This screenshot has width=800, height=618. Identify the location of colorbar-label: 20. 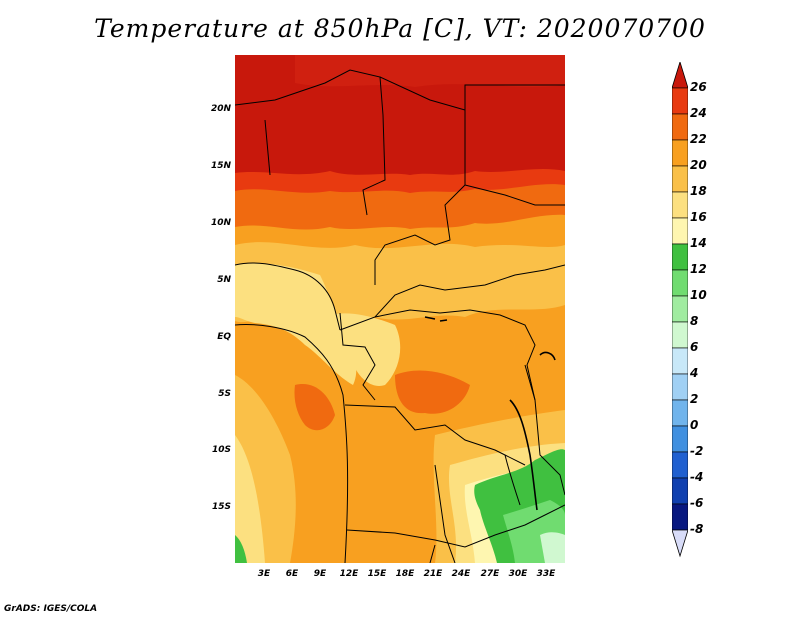
(698, 165).